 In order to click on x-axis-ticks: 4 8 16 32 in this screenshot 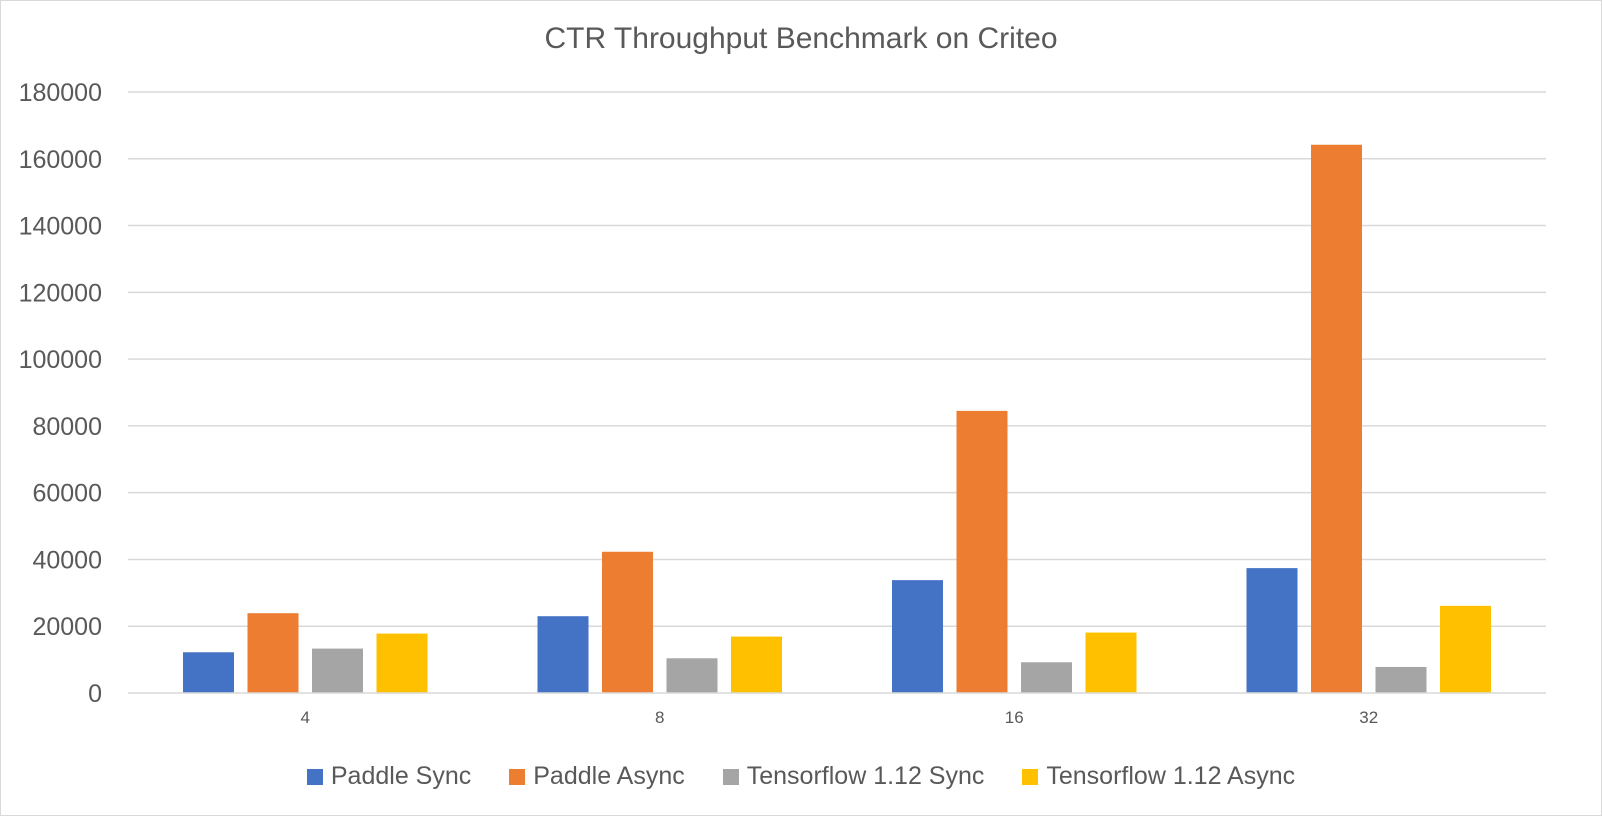, I will do `click(840, 717)`.